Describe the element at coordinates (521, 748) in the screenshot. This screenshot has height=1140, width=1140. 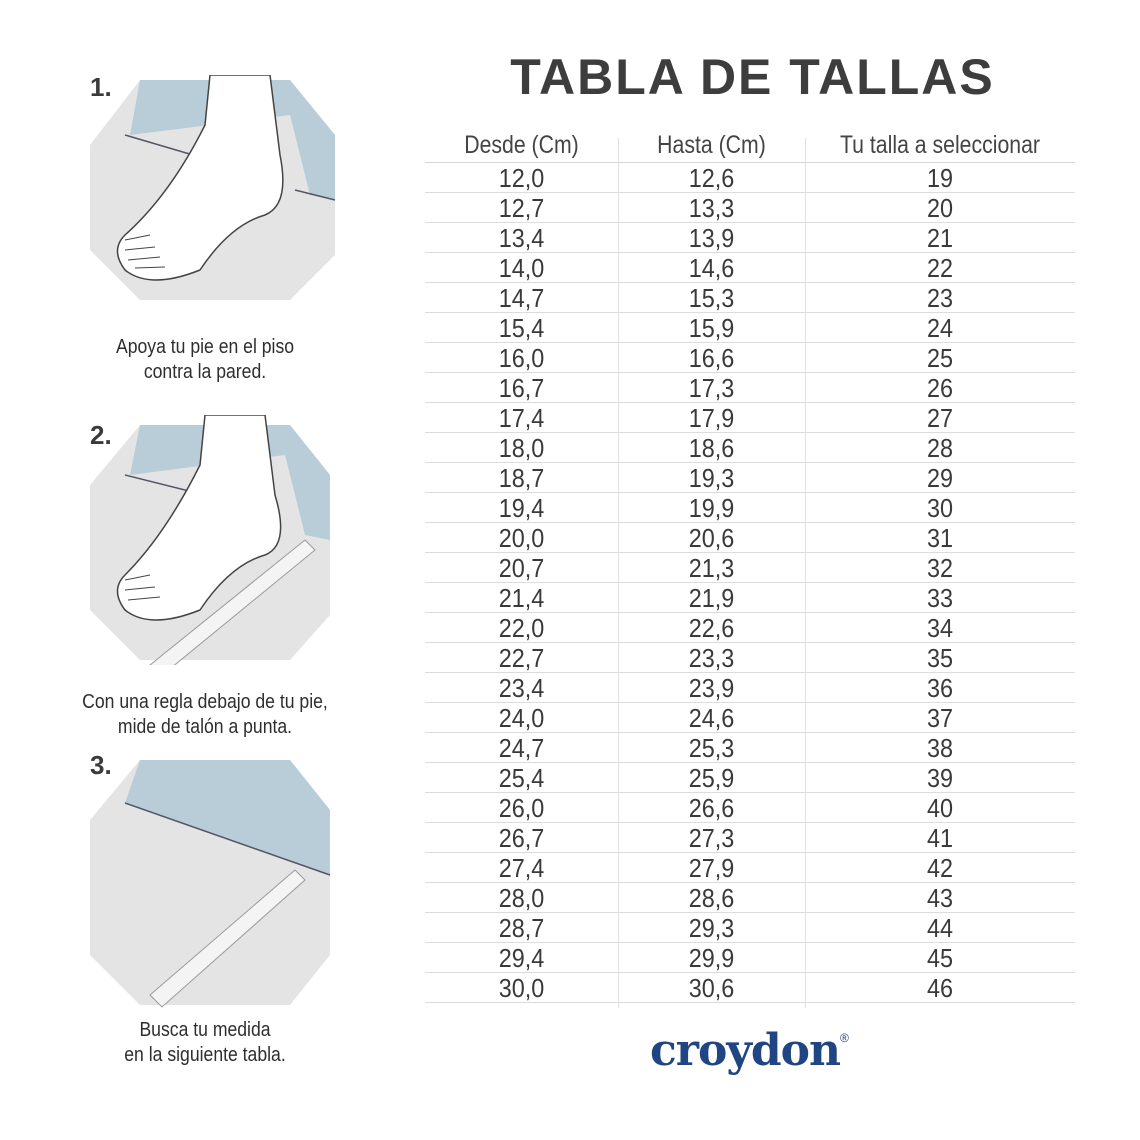
I see `cell-desde: 24,7` at that location.